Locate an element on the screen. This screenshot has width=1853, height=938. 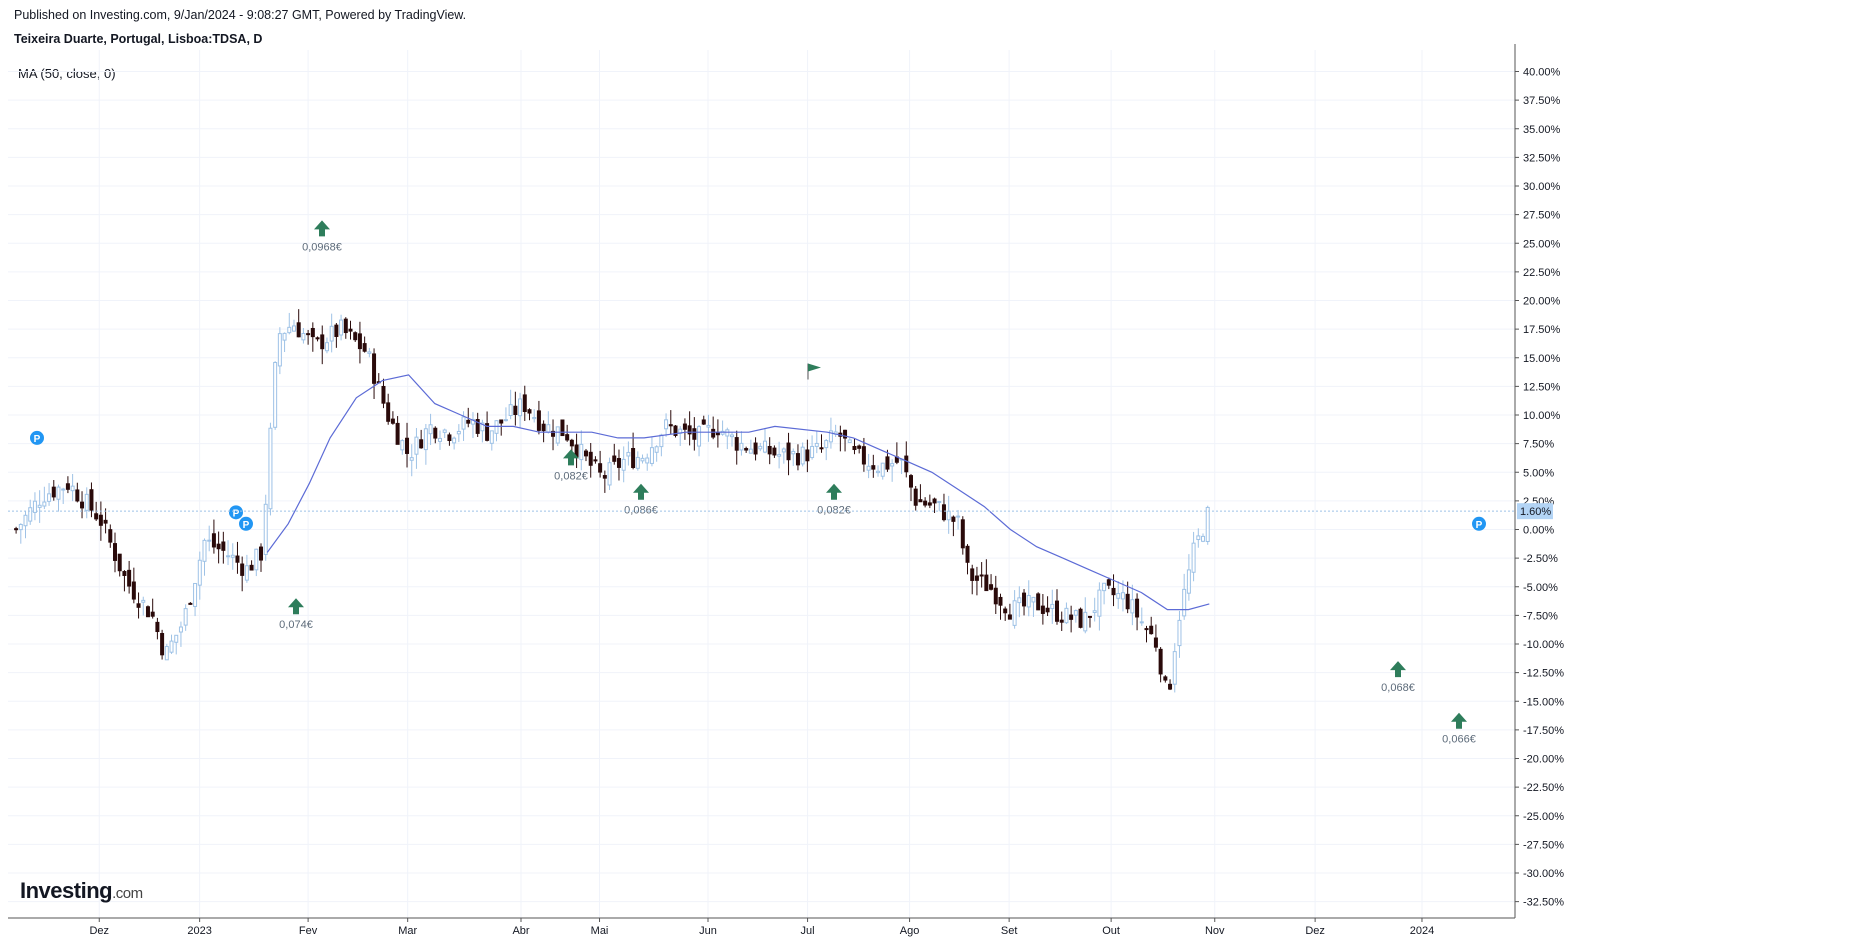
y-tick-label: -32.50% is located at coordinates (1543, 903).